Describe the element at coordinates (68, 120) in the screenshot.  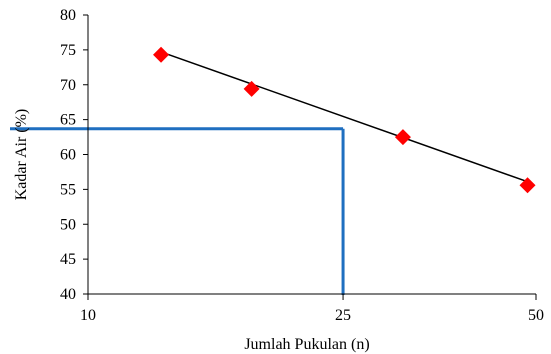
I see `y-tick-label: 65` at that location.